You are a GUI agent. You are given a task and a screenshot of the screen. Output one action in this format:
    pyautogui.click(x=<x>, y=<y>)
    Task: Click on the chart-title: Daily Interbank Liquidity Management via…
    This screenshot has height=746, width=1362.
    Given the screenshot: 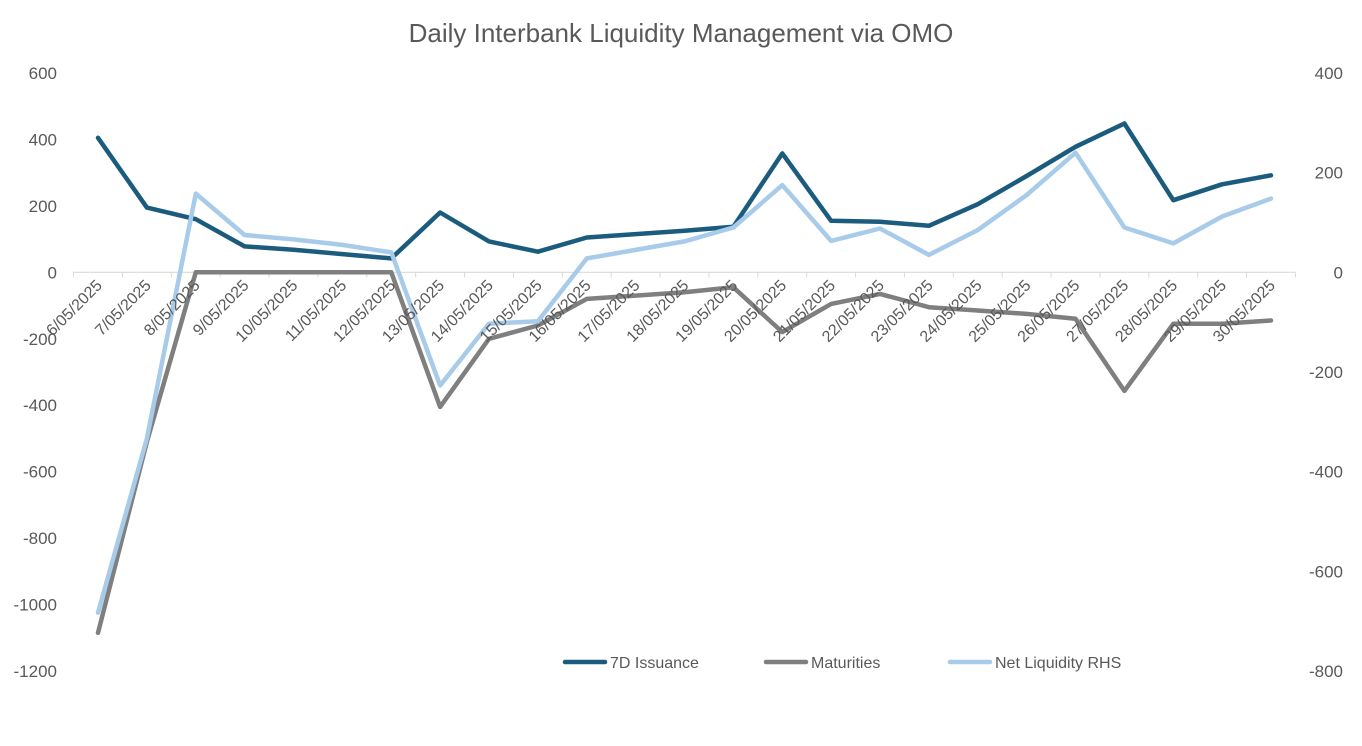 What is the action you would take?
    pyautogui.click(x=681, y=33)
    